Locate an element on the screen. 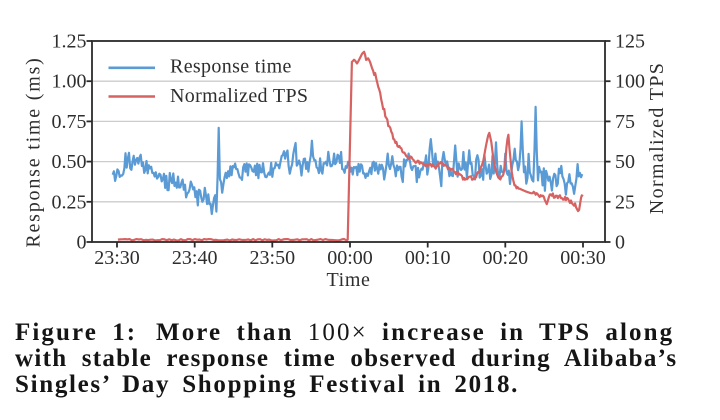  svg-text: 00:00 is located at coordinates (350, 258).